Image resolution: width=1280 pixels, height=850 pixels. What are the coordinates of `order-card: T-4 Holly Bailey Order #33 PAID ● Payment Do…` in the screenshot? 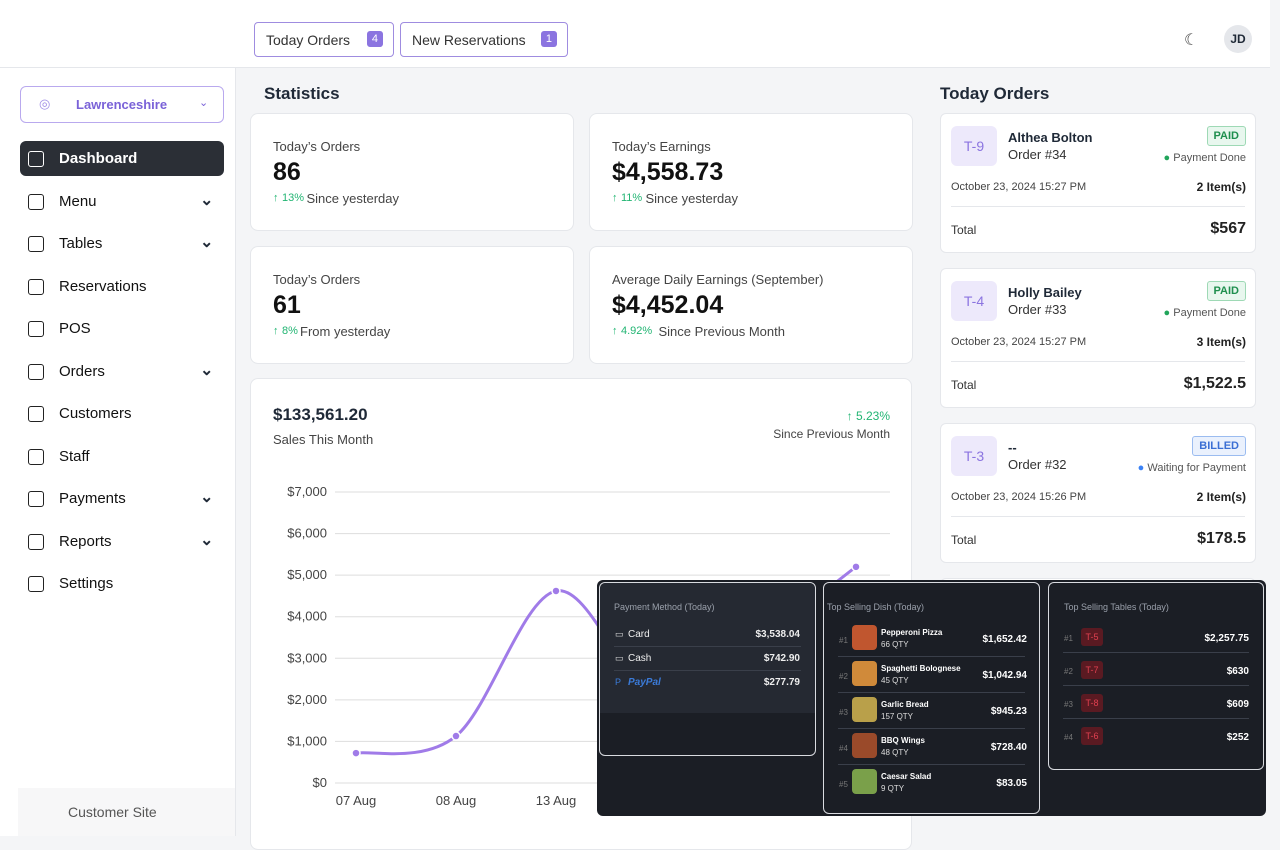 It's located at (1098, 338).